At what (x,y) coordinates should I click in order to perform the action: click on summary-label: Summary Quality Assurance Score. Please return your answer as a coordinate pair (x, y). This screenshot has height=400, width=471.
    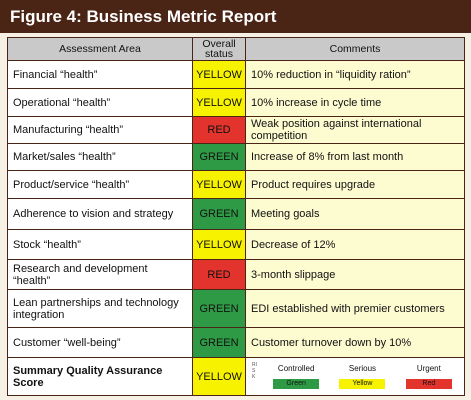
    Looking at the image, I should click on (100, 376).